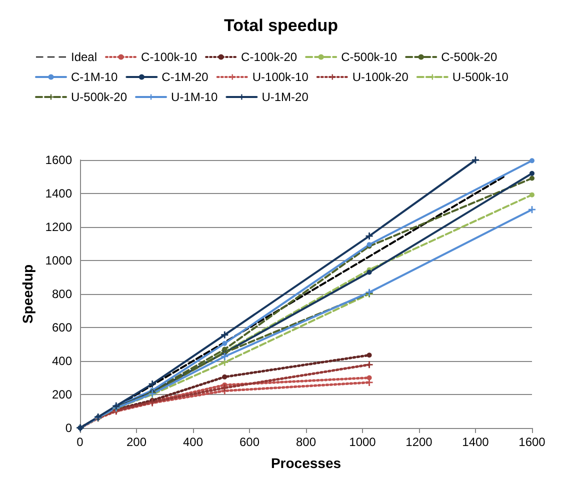  I want to click on y-tick-label: 400, so click(62, 361).